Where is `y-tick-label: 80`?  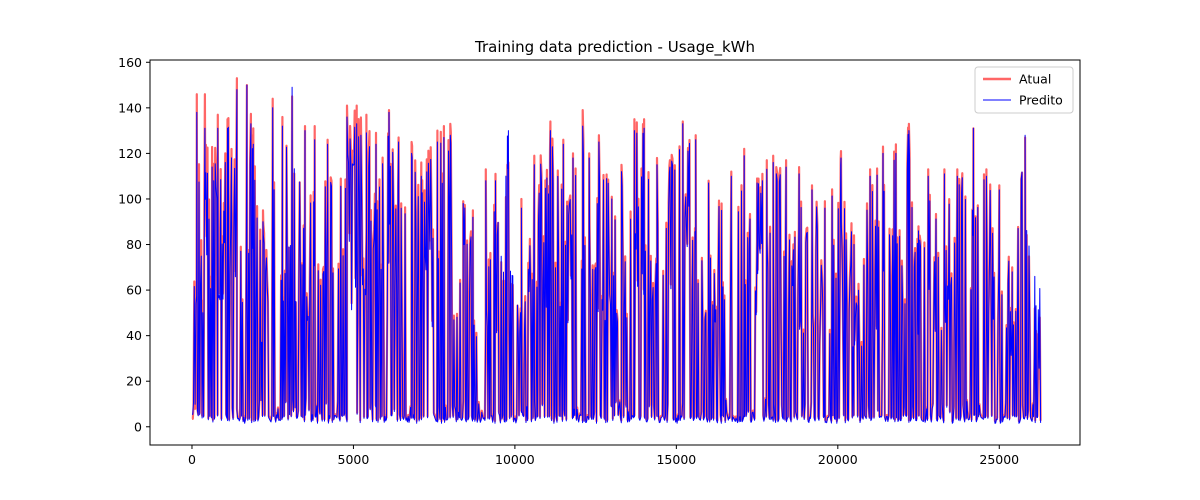 y-tick-label: 80 is located at coordinates (134, 244).